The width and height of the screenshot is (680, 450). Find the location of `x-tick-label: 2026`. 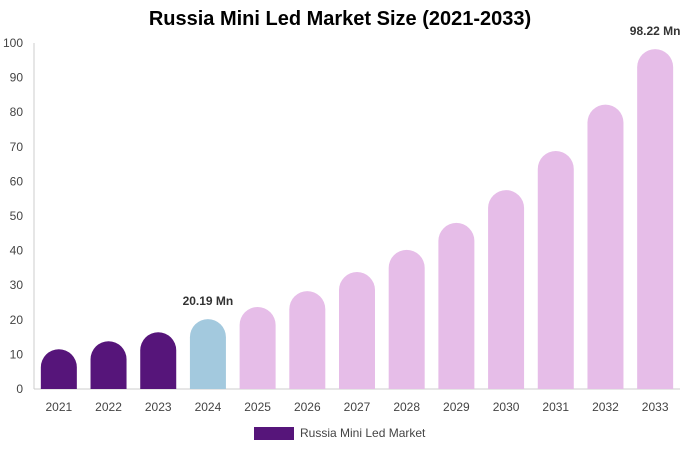

x-tick-label: 2026 is located at coordinates (307, 407).